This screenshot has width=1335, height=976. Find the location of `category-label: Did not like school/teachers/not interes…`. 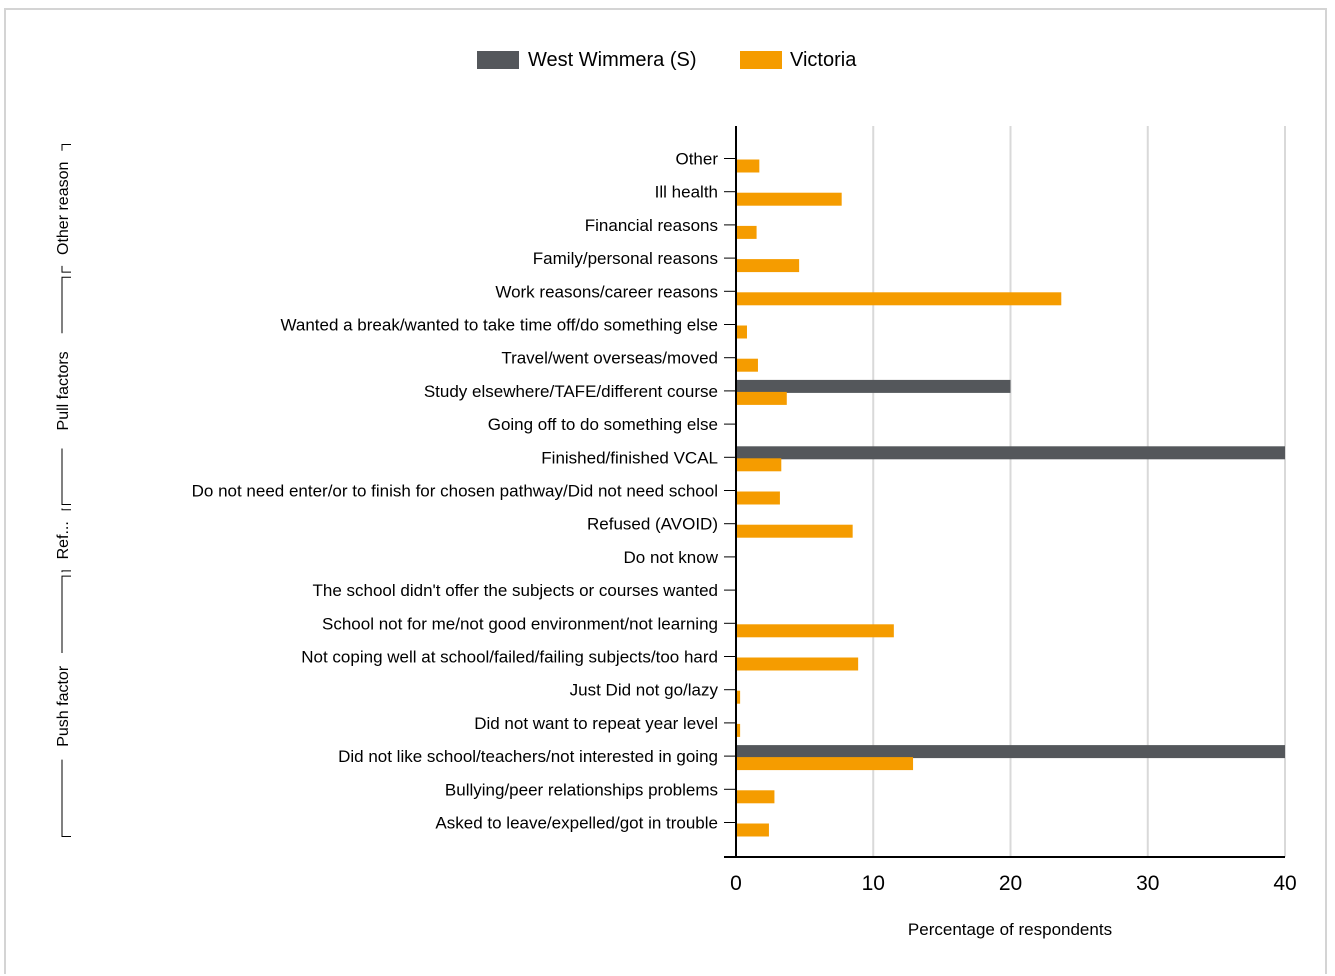

category-label: Did not like school/teachers/not interes… is located at coordinates (528, 756).